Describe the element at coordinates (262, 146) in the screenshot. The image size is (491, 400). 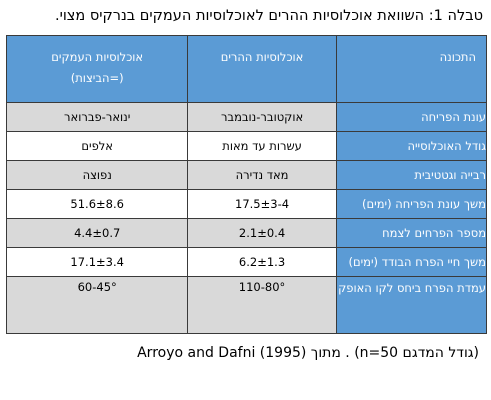
I see `row-mountain-value: עשרות עד מאות` at that location.